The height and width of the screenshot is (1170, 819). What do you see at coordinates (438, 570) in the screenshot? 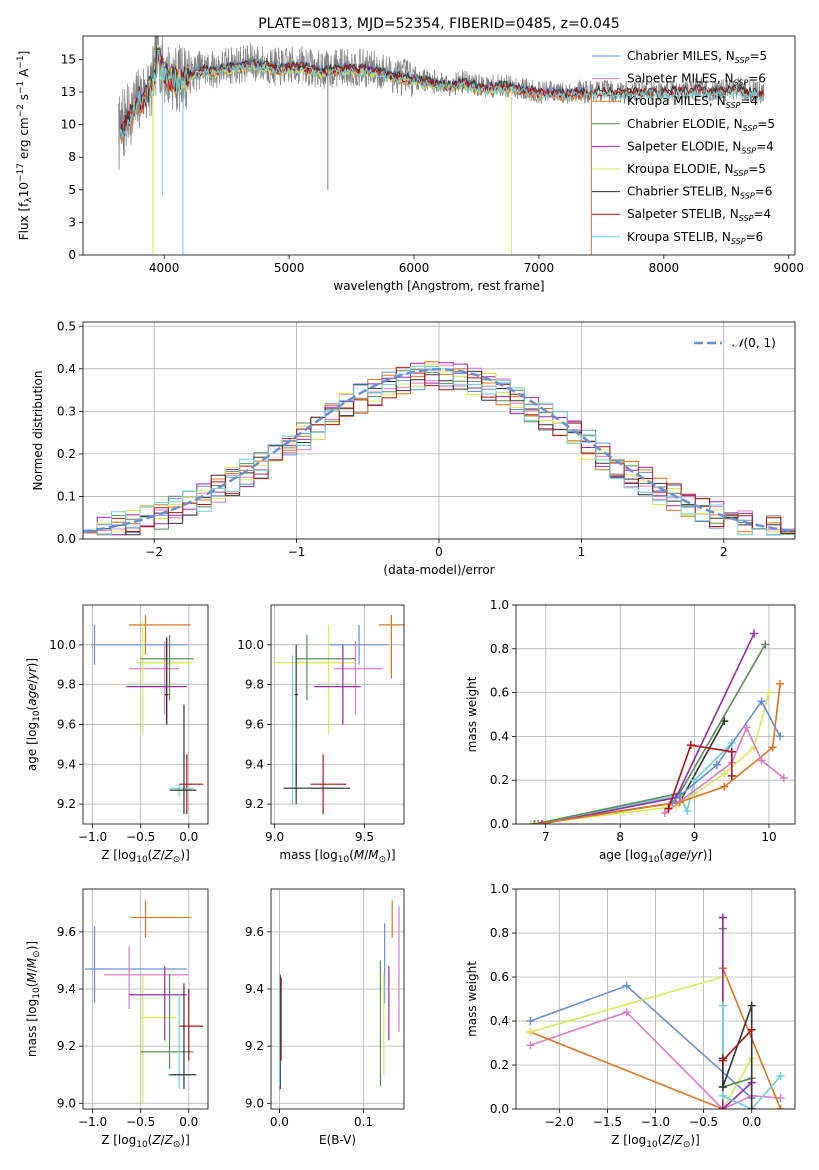
I see `label-part: (data-model)/error` at bounding box center [438, 570].